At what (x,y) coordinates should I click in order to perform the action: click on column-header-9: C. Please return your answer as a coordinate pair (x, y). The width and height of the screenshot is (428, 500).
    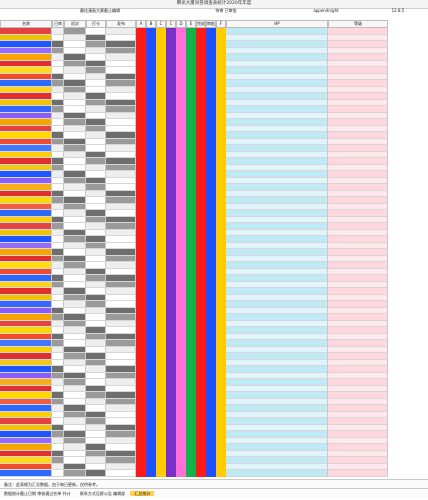
    Looking at the image, I should click on (171, 24).